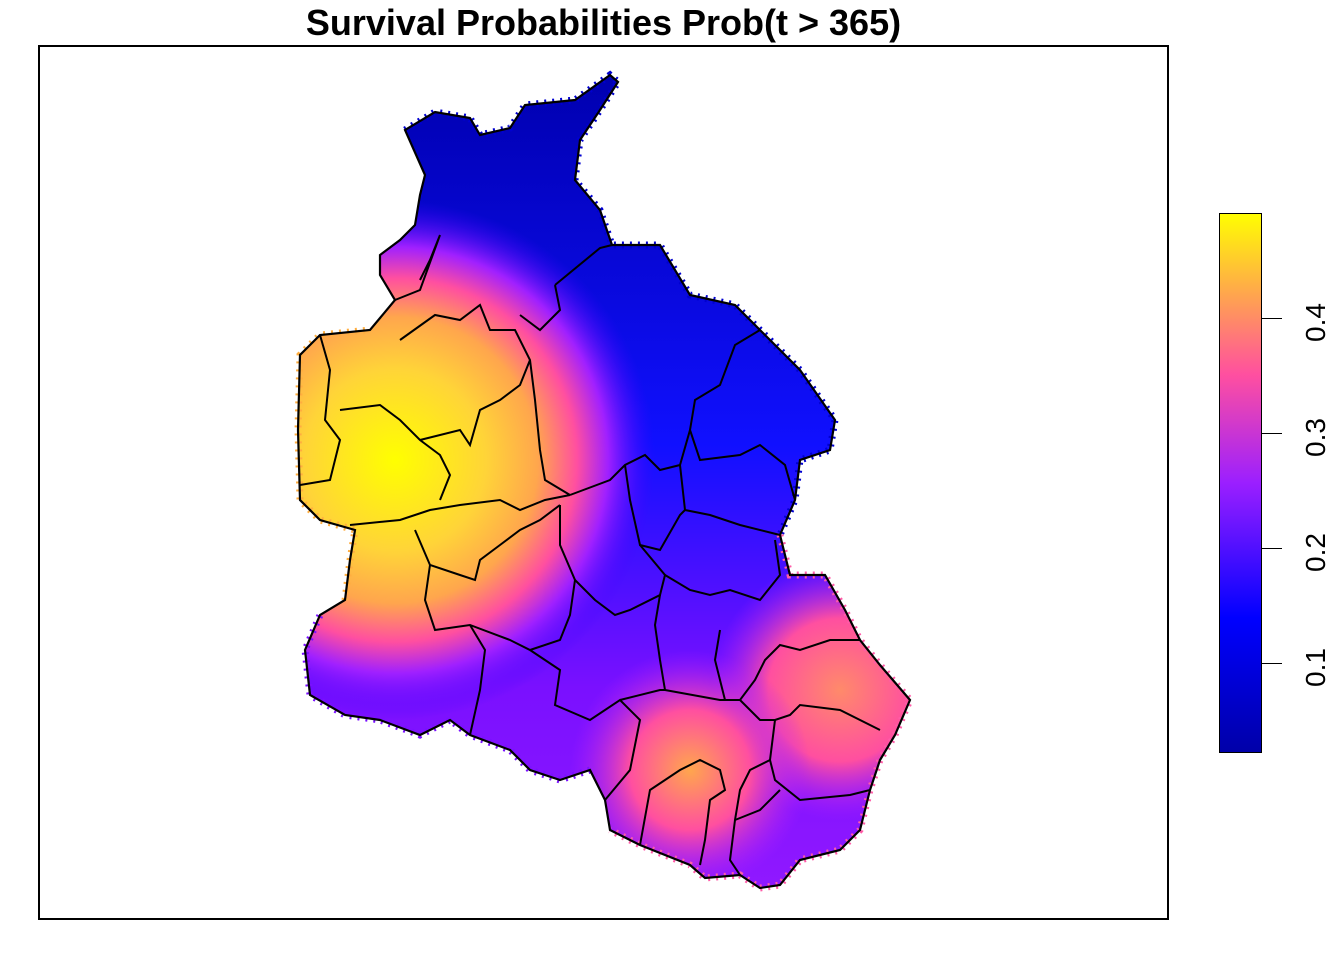  What do you see at coordinates (1315, 552) in the screenshot?
I see `legend-label-0.2: 0.2` at bounding box center [1315, 552].